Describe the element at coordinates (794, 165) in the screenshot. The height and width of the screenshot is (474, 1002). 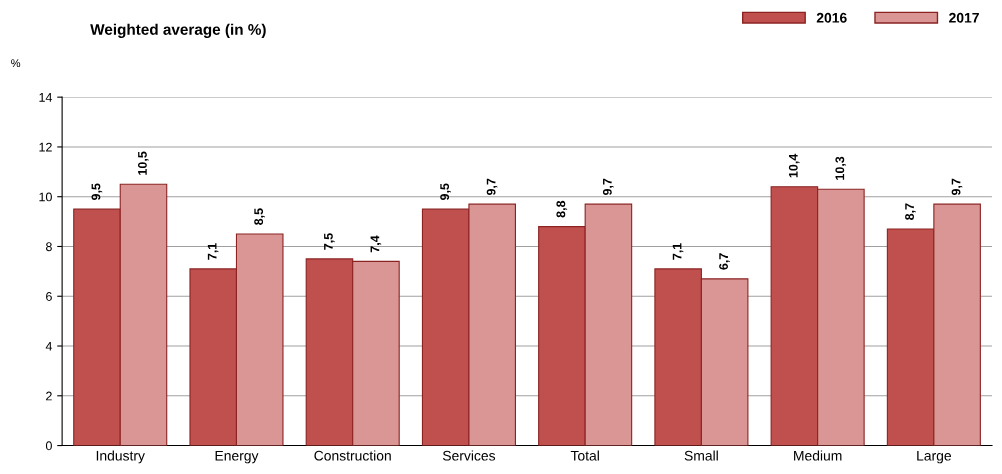
I see `data-label: 10,4` at that location.